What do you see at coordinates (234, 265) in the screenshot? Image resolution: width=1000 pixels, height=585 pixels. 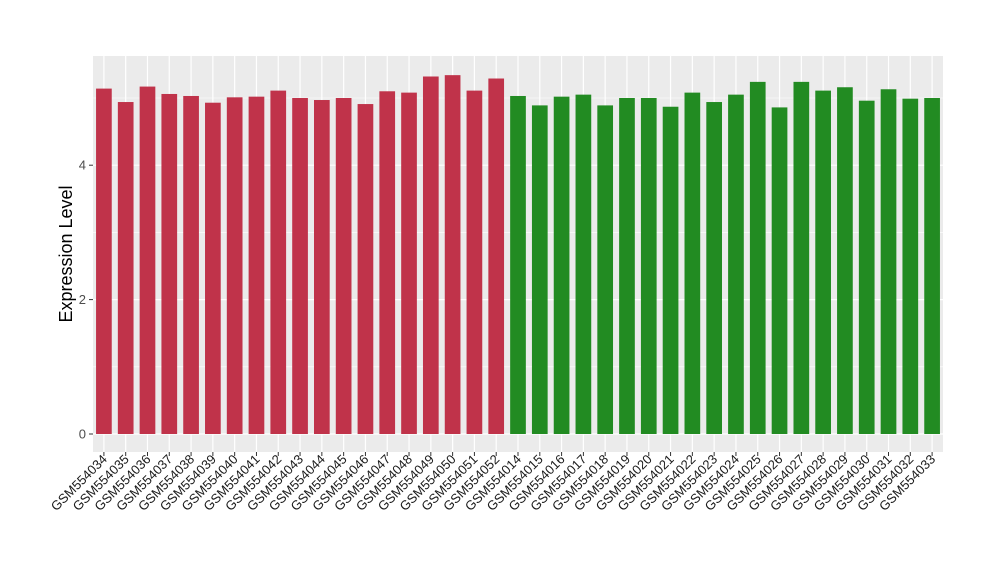 I see `bar-GSM554040` at bounding box center [234, 265].